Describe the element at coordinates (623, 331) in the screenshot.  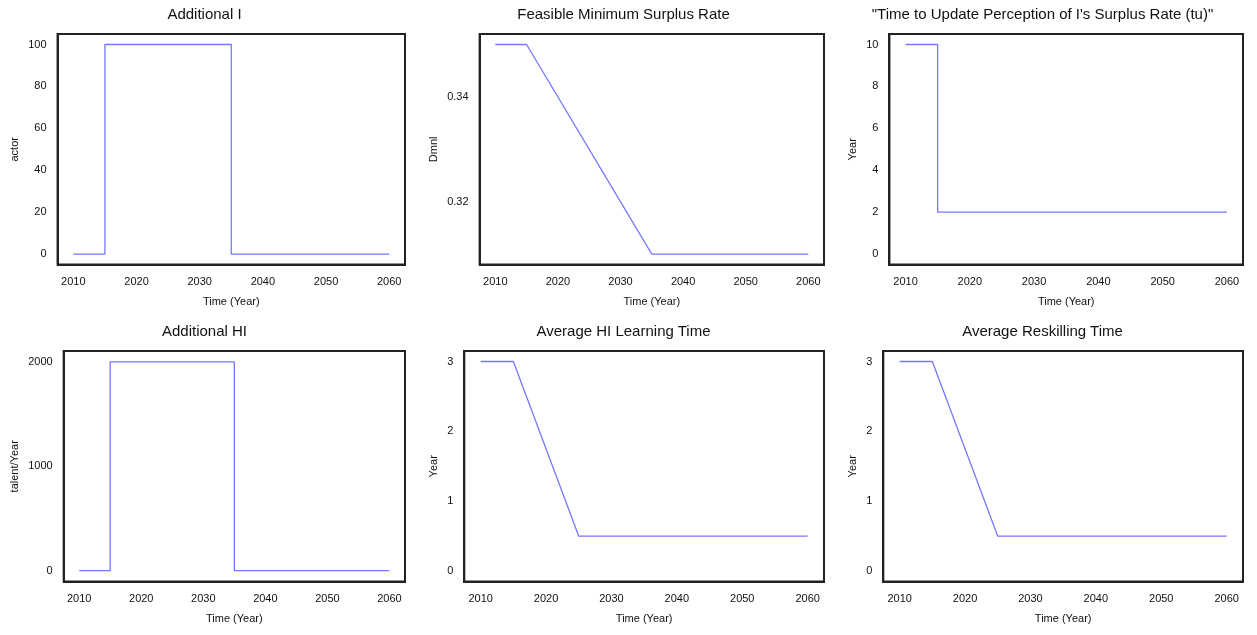
I see `chart-title: Average HI Learning Time` at that location.